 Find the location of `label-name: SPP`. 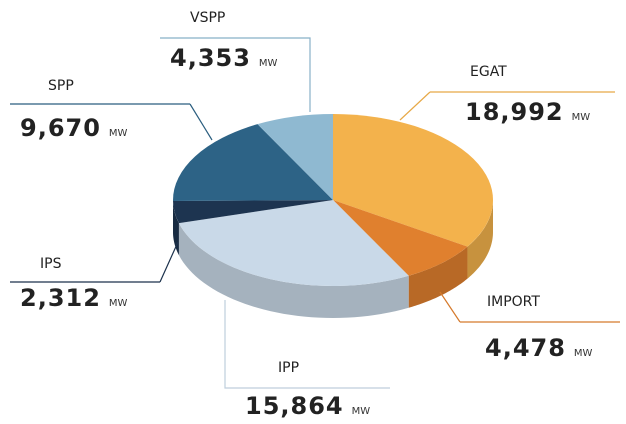

label-name: SPP is located at coordinates (61, 86).